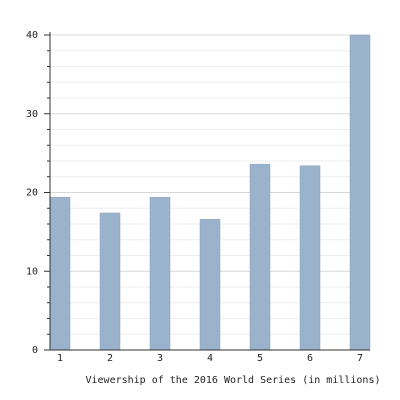 The image size is (400, 400). What do you see at coordinates (32, 193) in the screenshot?
I see `y-tick-label: 20` at bounding box center [32, 193].